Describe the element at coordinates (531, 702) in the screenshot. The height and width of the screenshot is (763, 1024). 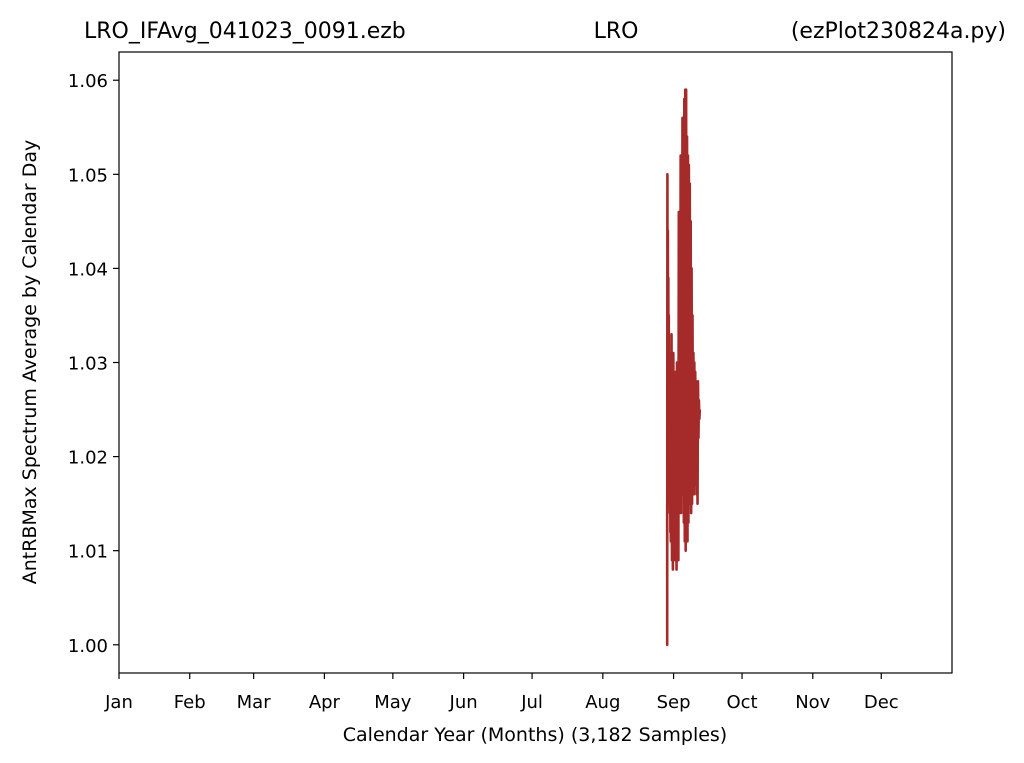
I see `x-tick-label: Jul` at that location.